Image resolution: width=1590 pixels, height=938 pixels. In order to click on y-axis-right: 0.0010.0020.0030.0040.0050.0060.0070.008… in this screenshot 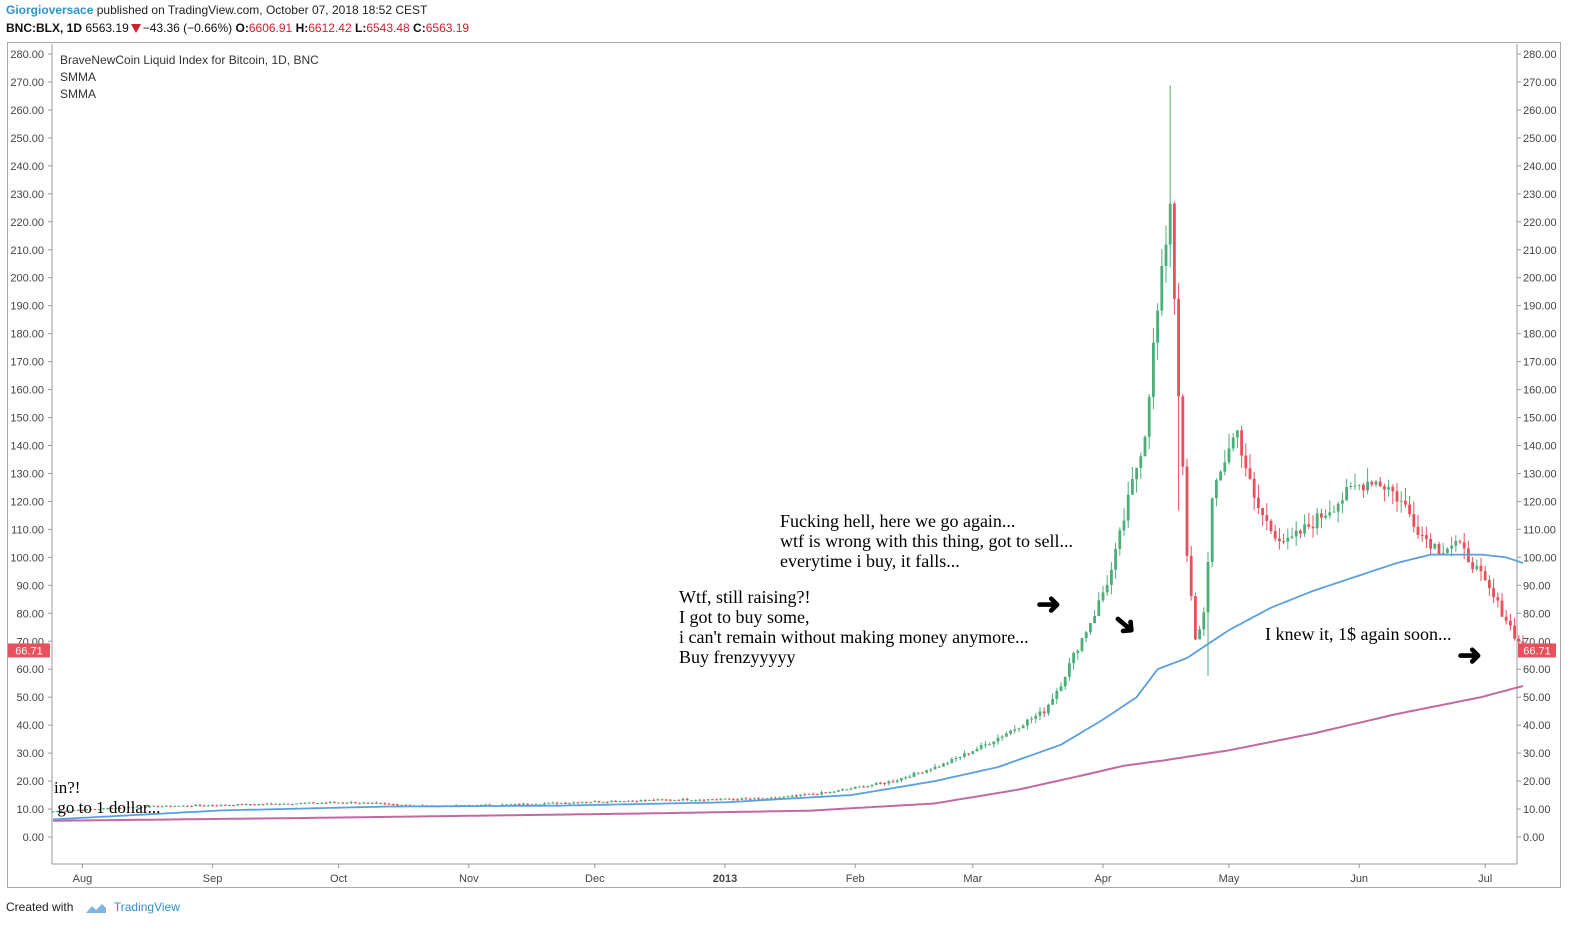, I will do `click(1537, 446)`.